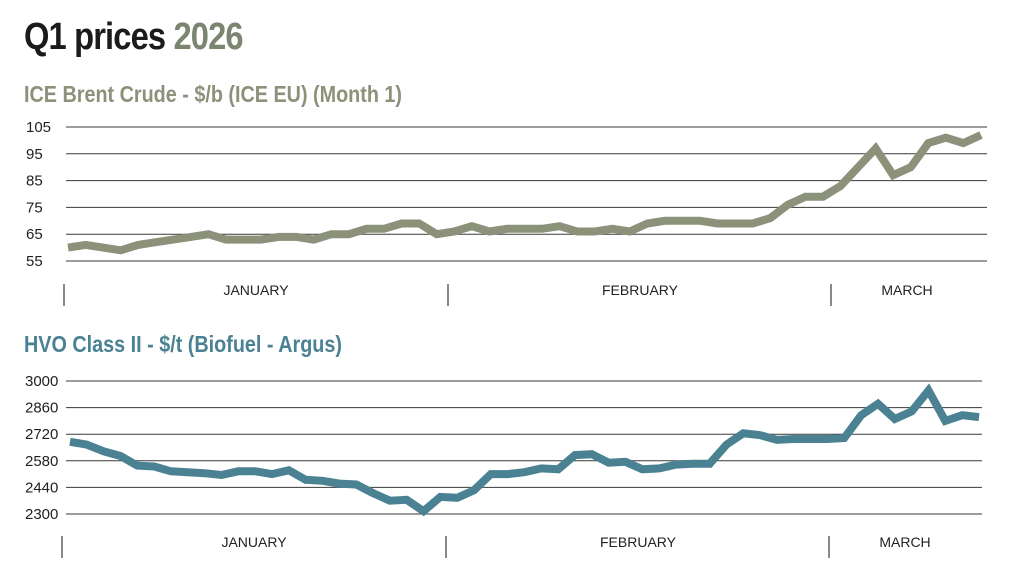 This screenshot has width=1024, height=567. Describe the element at coordinates (640, 290) in the screenshot. I see `brent-month-label: FEBRUARY` at that location.